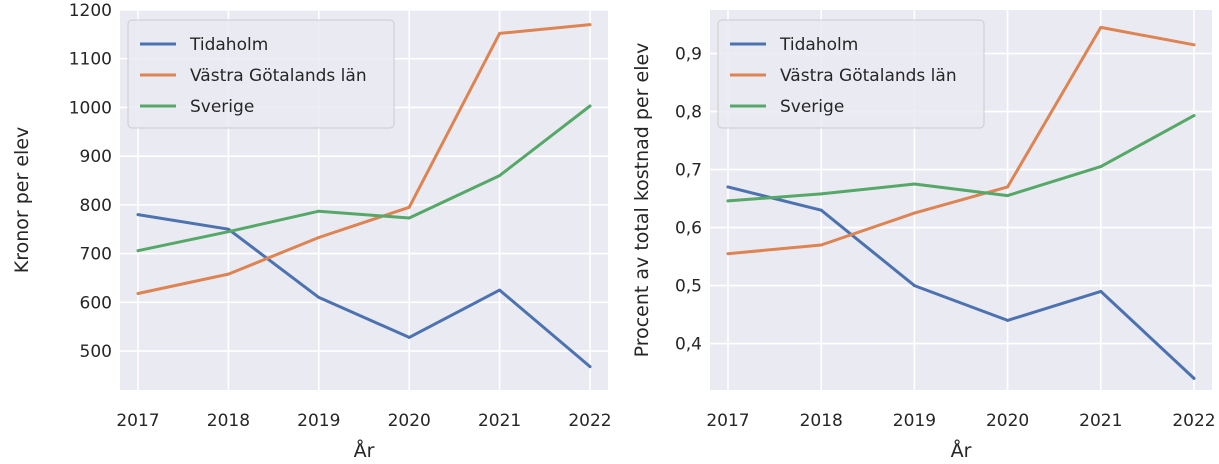  I want to click on y-tick-label: 800, so click(96, 206).